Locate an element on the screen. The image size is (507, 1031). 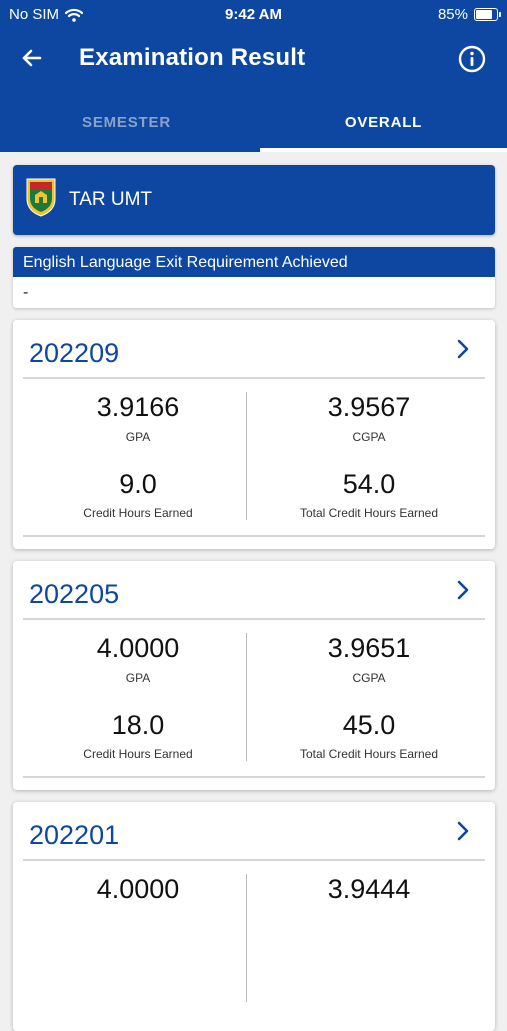
university-crest-icon is located at coordinates (41, 197).